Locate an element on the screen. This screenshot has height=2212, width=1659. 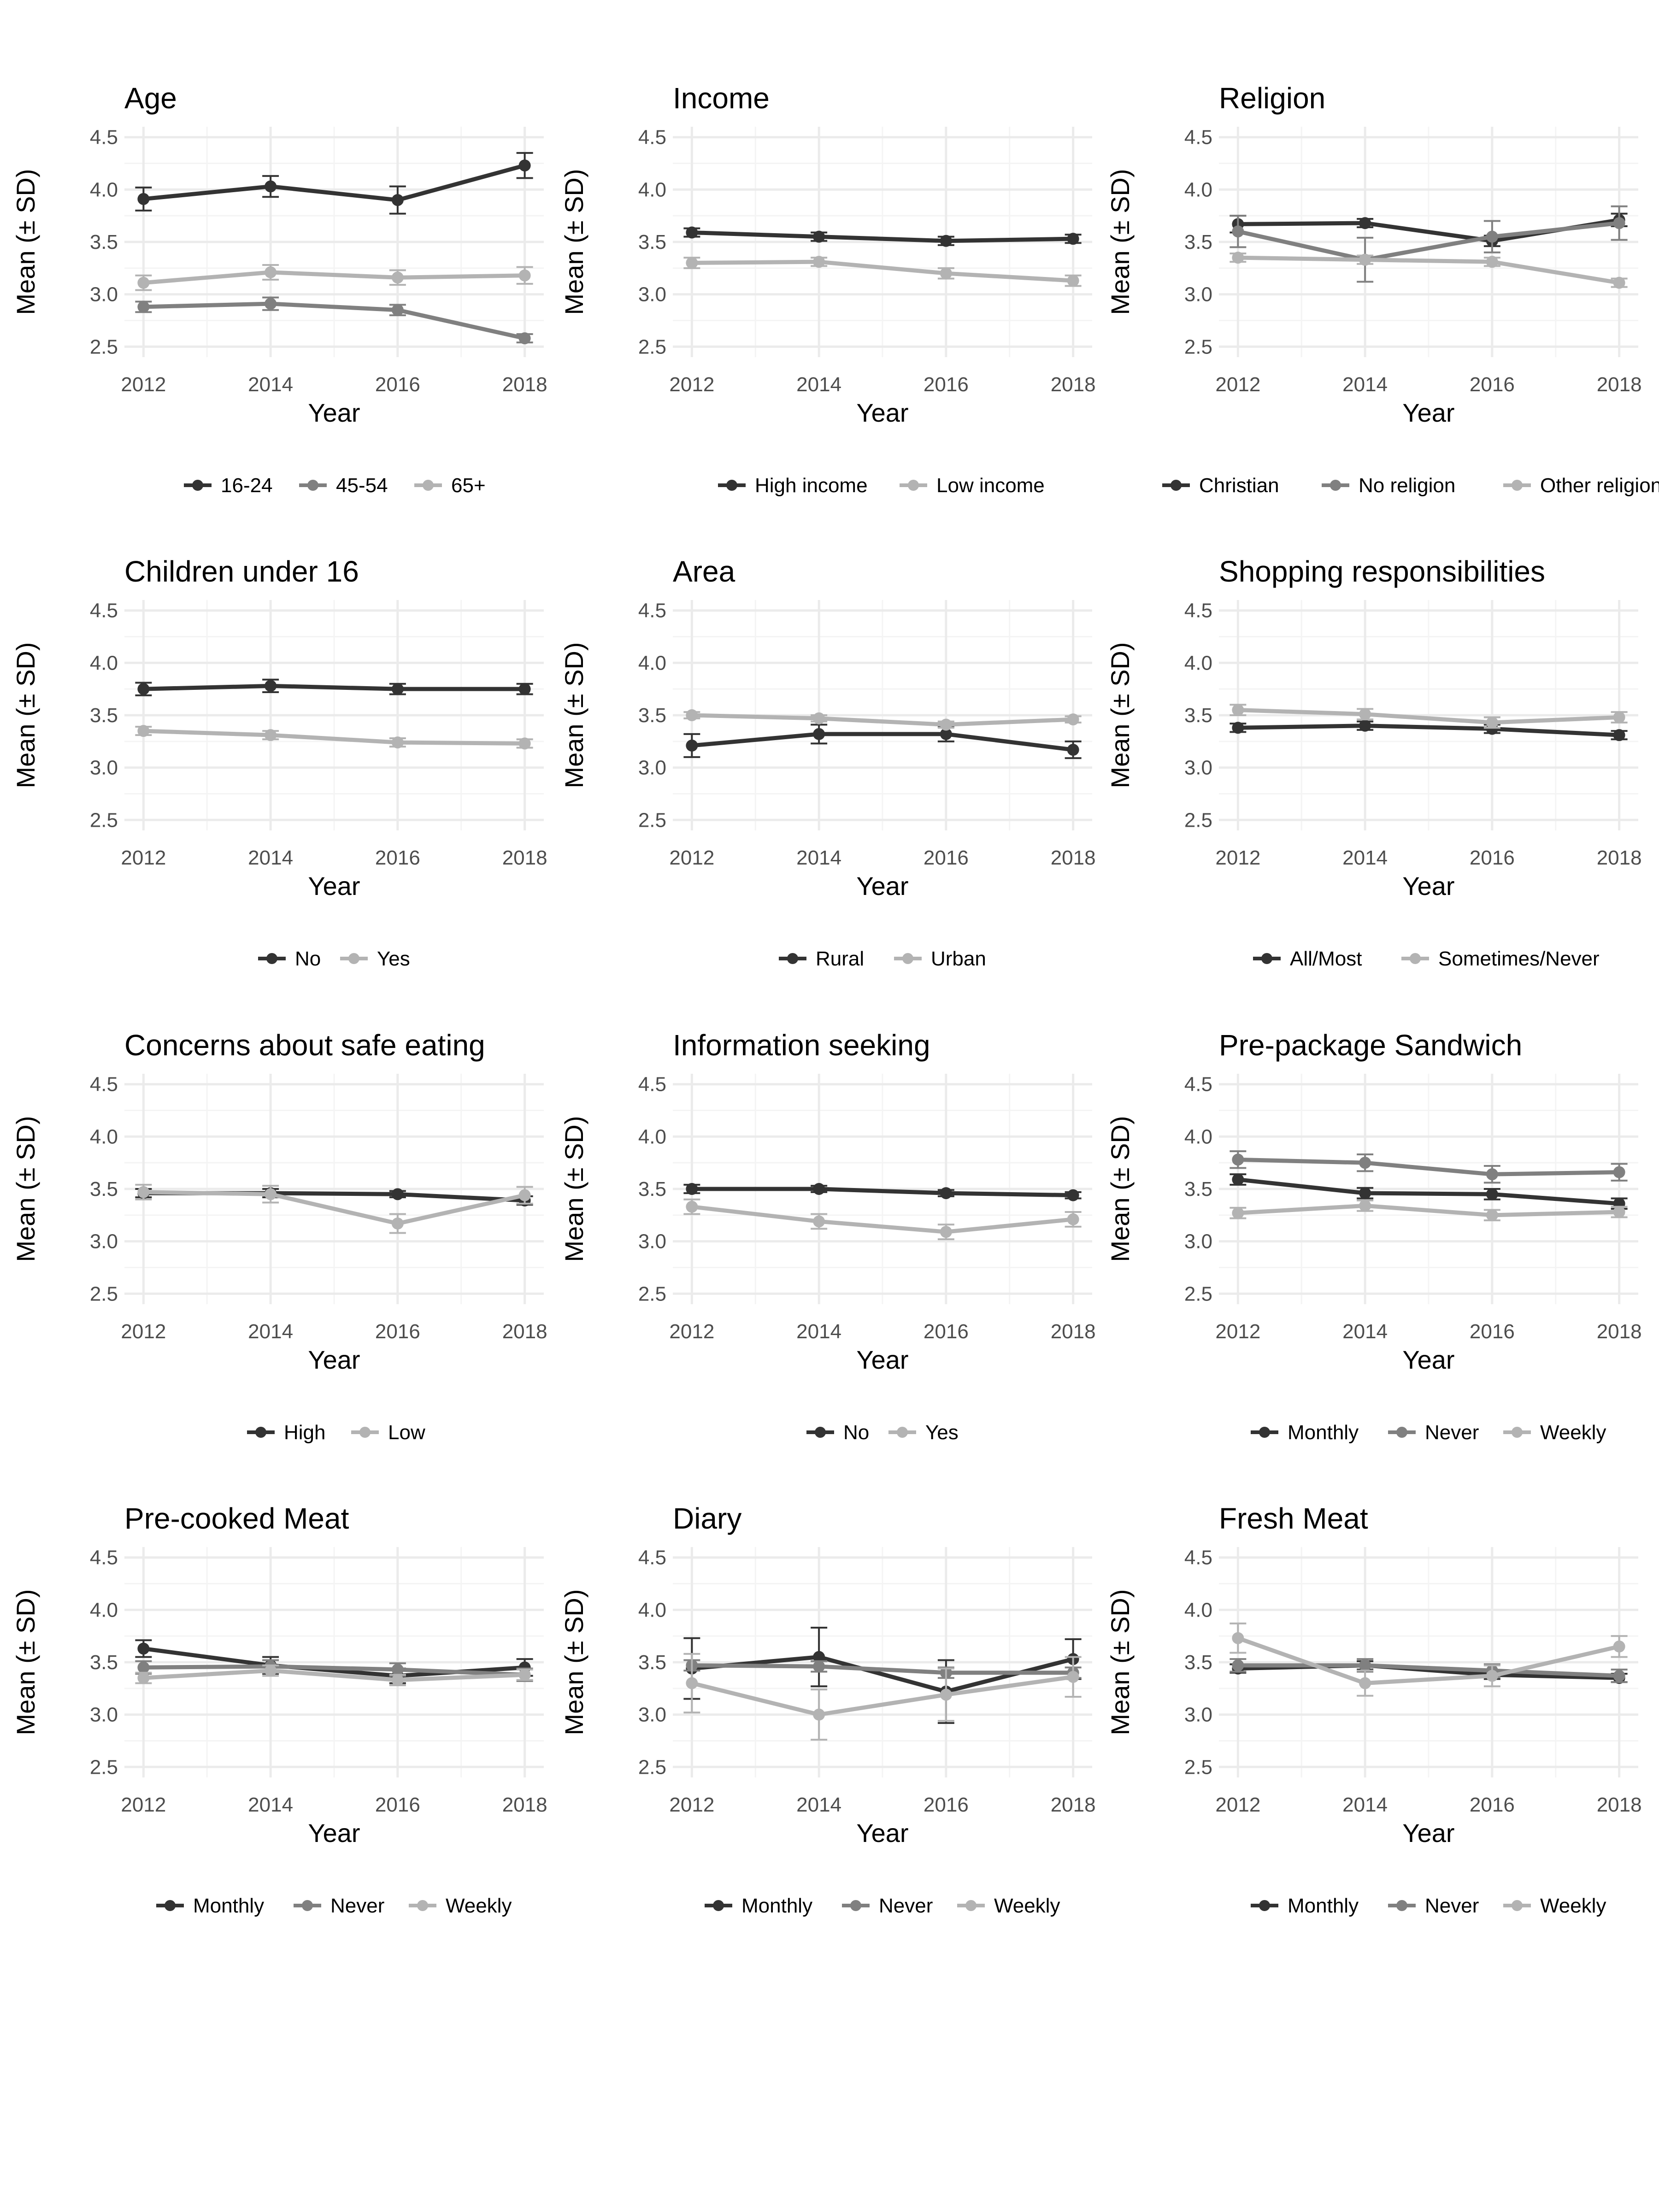
legend: Christian No religion Other religion is located at coordinates (1410, 485).